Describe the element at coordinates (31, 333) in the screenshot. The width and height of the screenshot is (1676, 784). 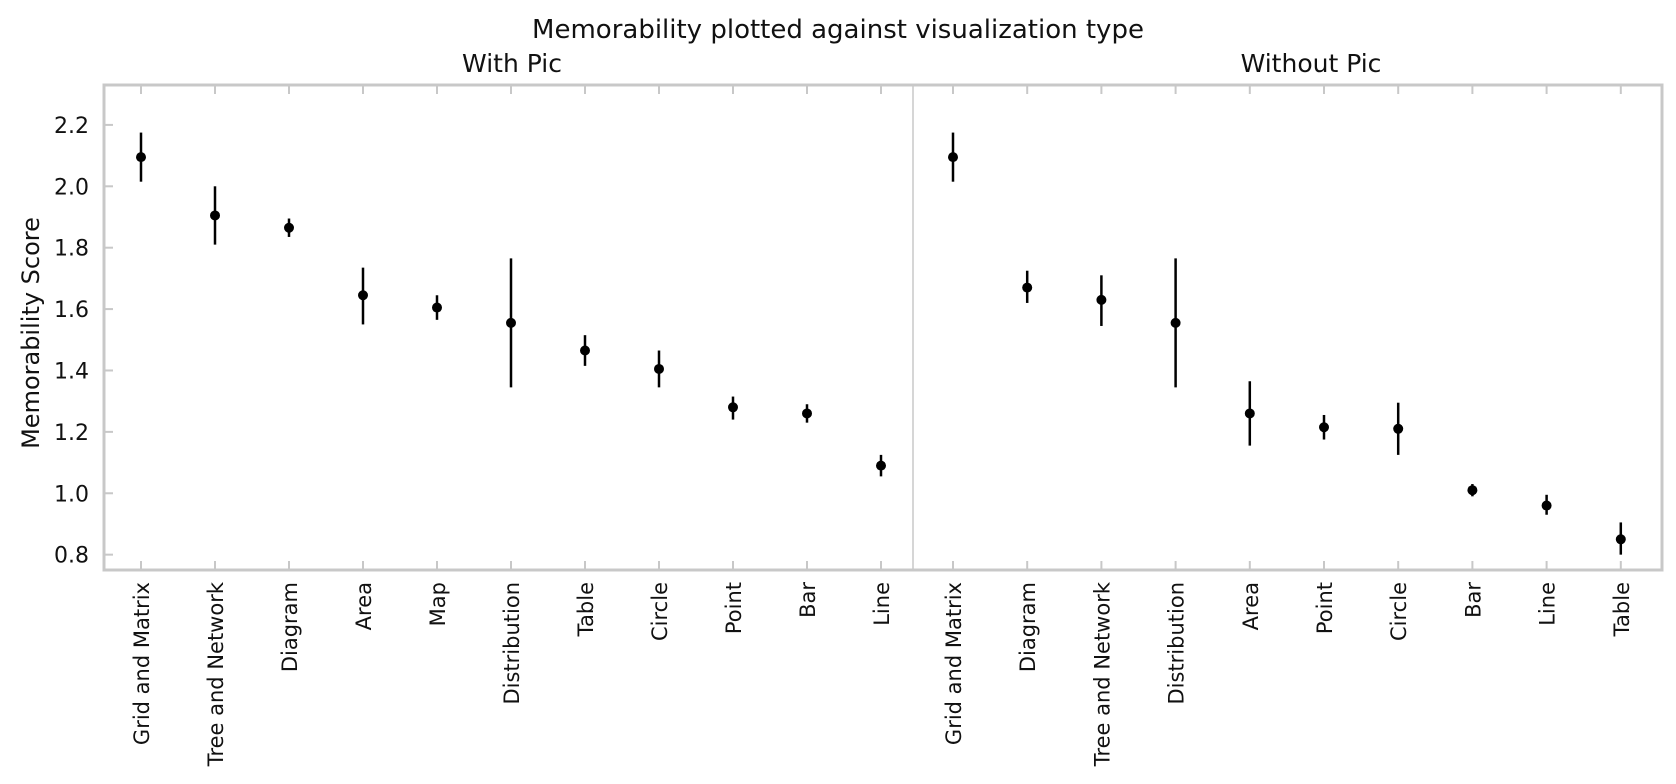
I see `y-axis-label: Memorability Score` at that location.